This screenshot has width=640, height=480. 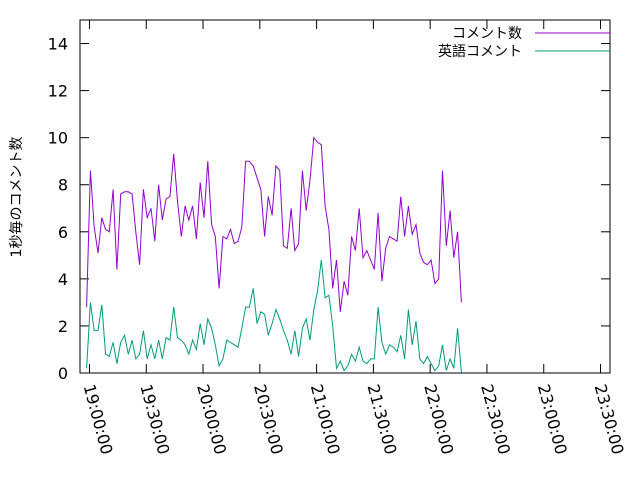 What do you see at coordinates (552, 419) in the screenshot?
I see `x-tick-label: 23:00:00` at bounding box center [552, 419].